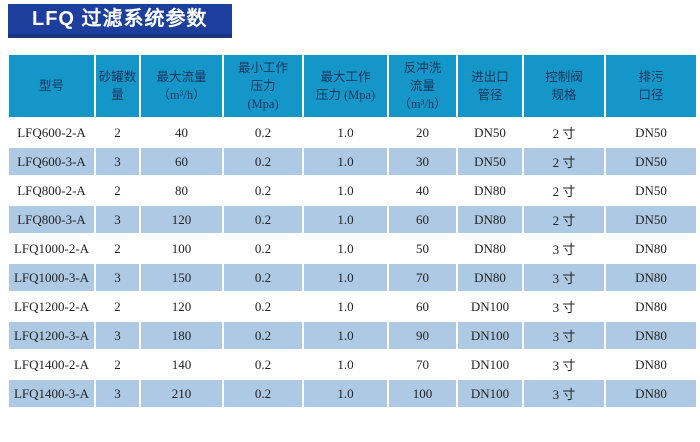 This screenshot has width=700, height=442. What do you see at coordinates (51, 364) in the screenshot?
I see `cell-model: LFQ1400-2-A` at bounding box center [51, 364].